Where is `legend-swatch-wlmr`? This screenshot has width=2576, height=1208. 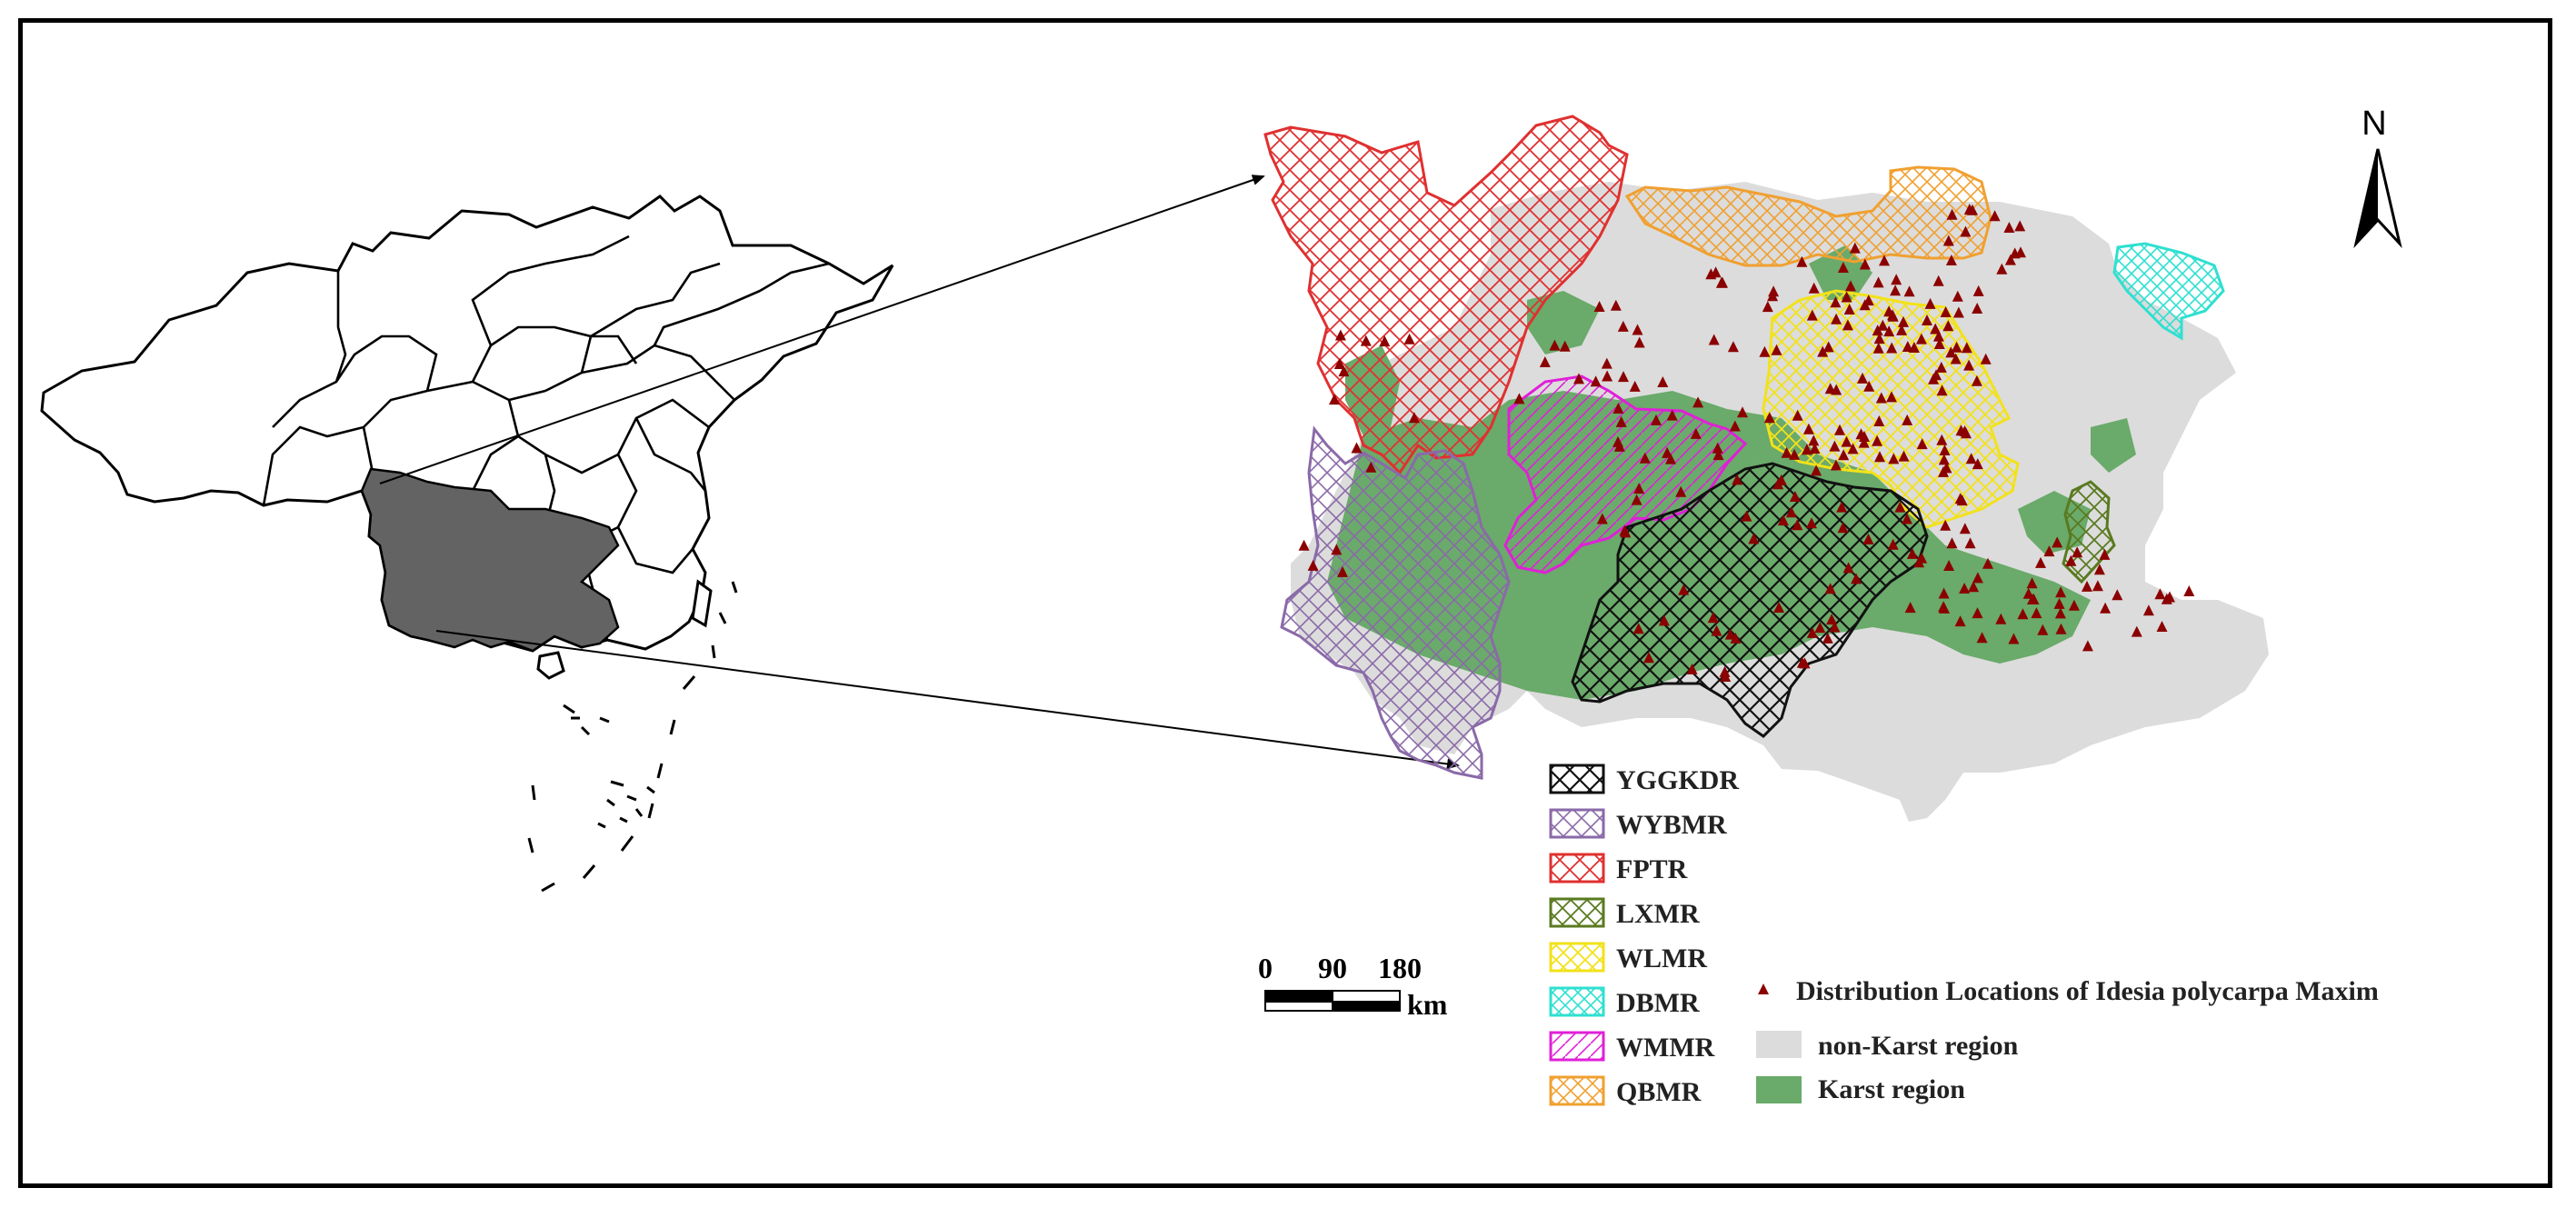
legend-swatch-wlmr is located at coordinates (1577, 957).